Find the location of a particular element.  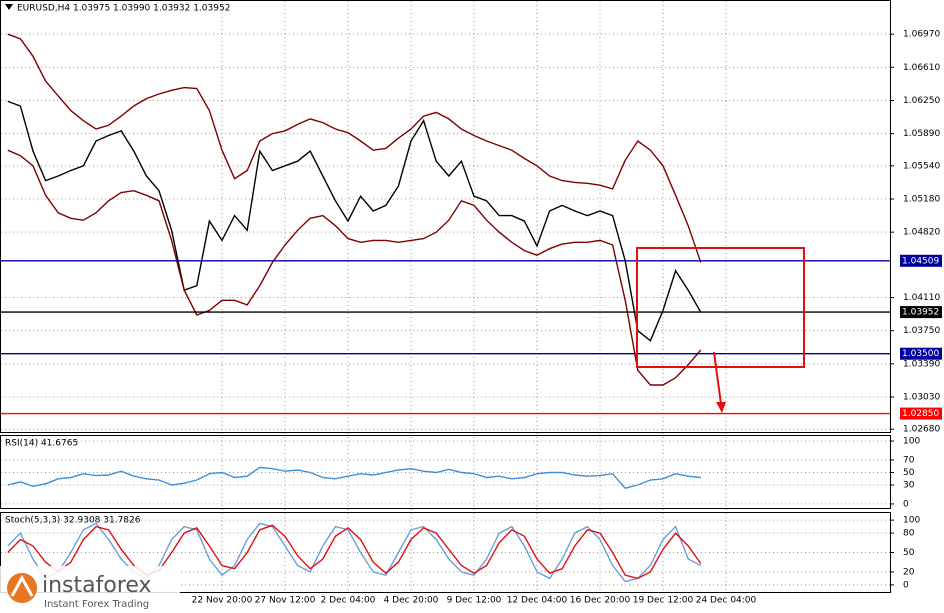

logo: instaforex Instant Forex Trading is located at coordinates (90, 589).